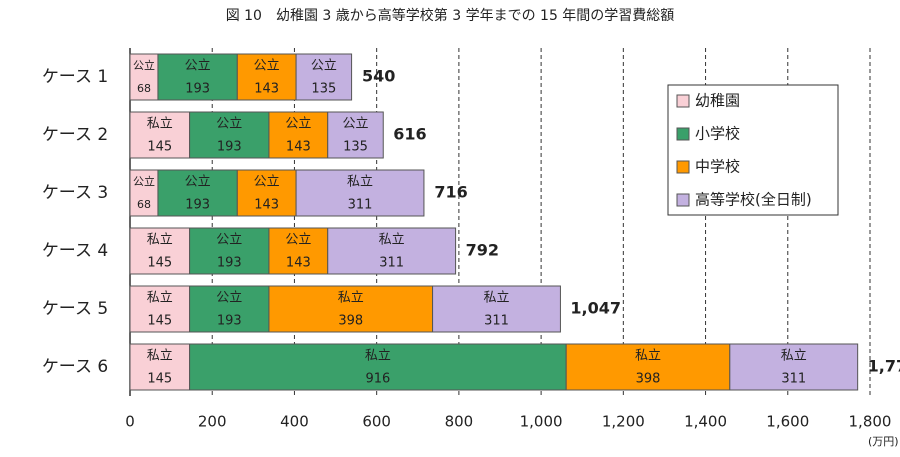 The width and height of the screenshot is (900, 457). Describe the element at coordinates (75, 367) in the screenshot. I see `category-label: ケース 6` at that location.